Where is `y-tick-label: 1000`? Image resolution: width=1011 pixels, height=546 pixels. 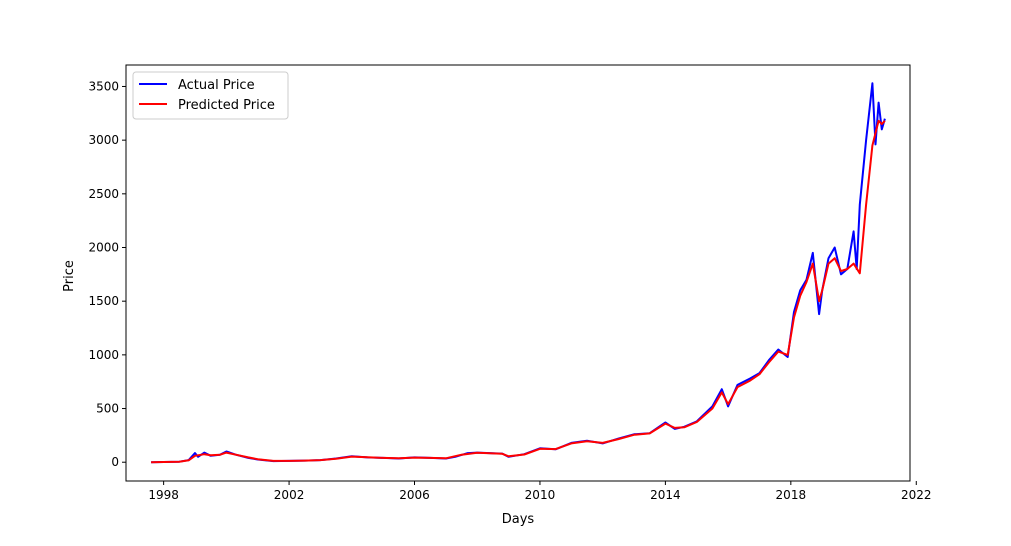
y-tick-label: 1000 is located at coordinates (103, 355).